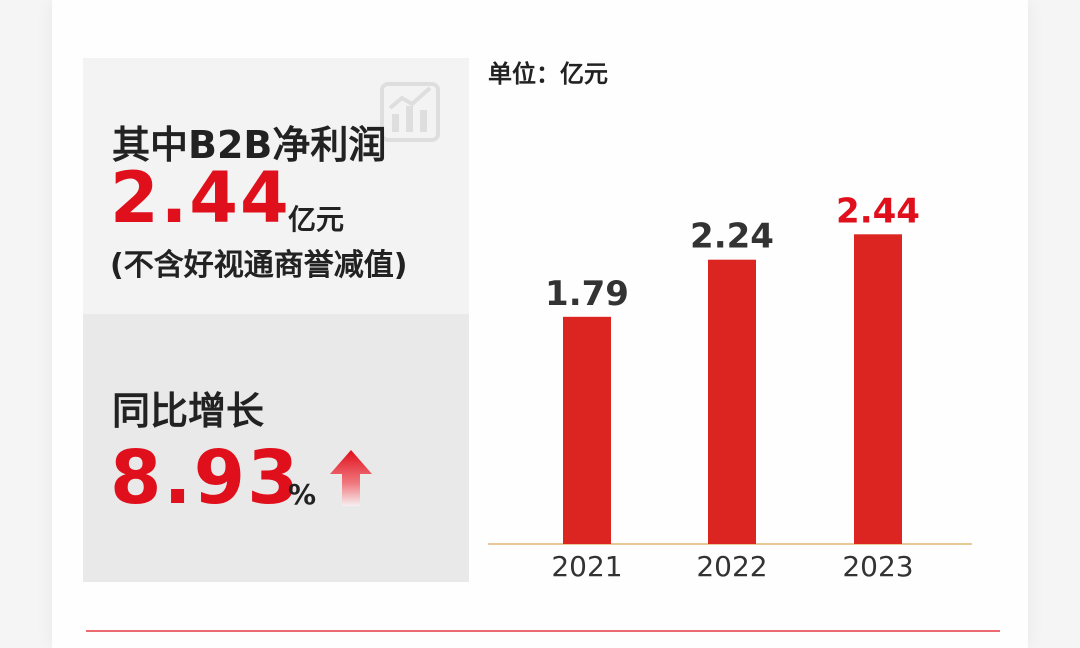 The width and height of the screenshot is (1080, 648). I want to click on bar-2022, so click(732, 401).